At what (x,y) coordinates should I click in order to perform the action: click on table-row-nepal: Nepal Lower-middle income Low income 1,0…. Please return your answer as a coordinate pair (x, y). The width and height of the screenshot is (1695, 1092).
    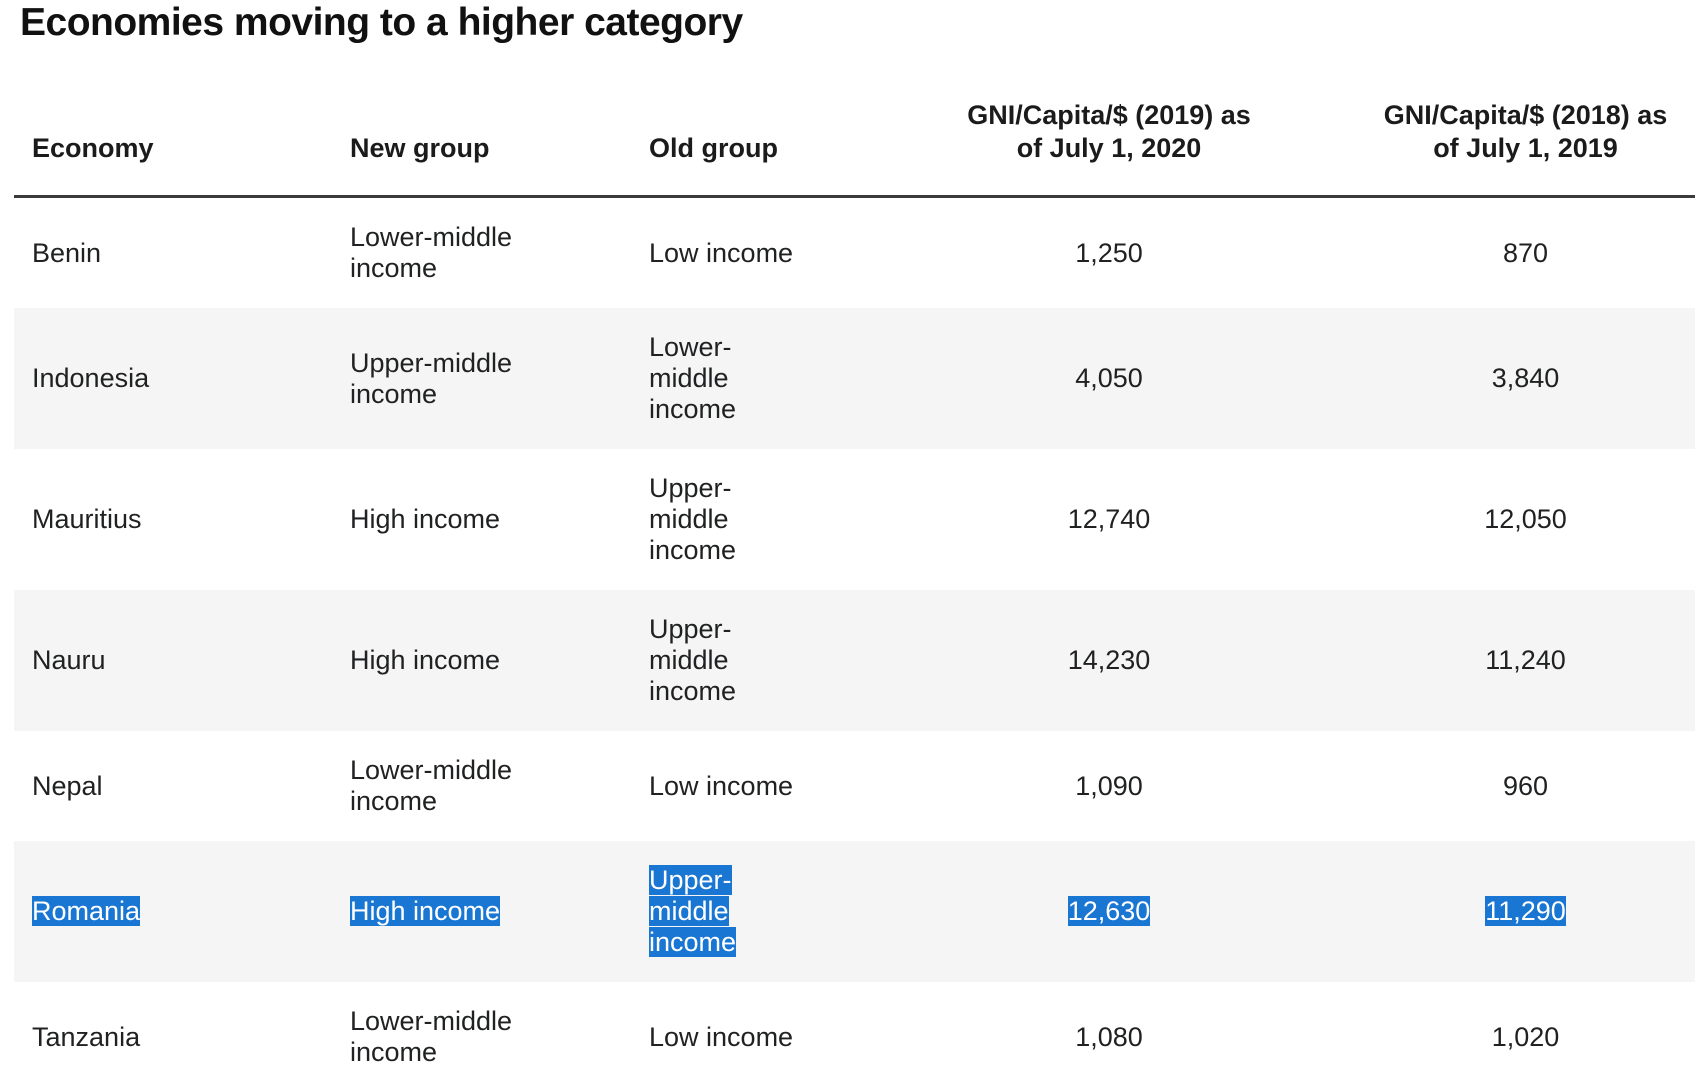
    Looking at the image, I should click on (854, 786).